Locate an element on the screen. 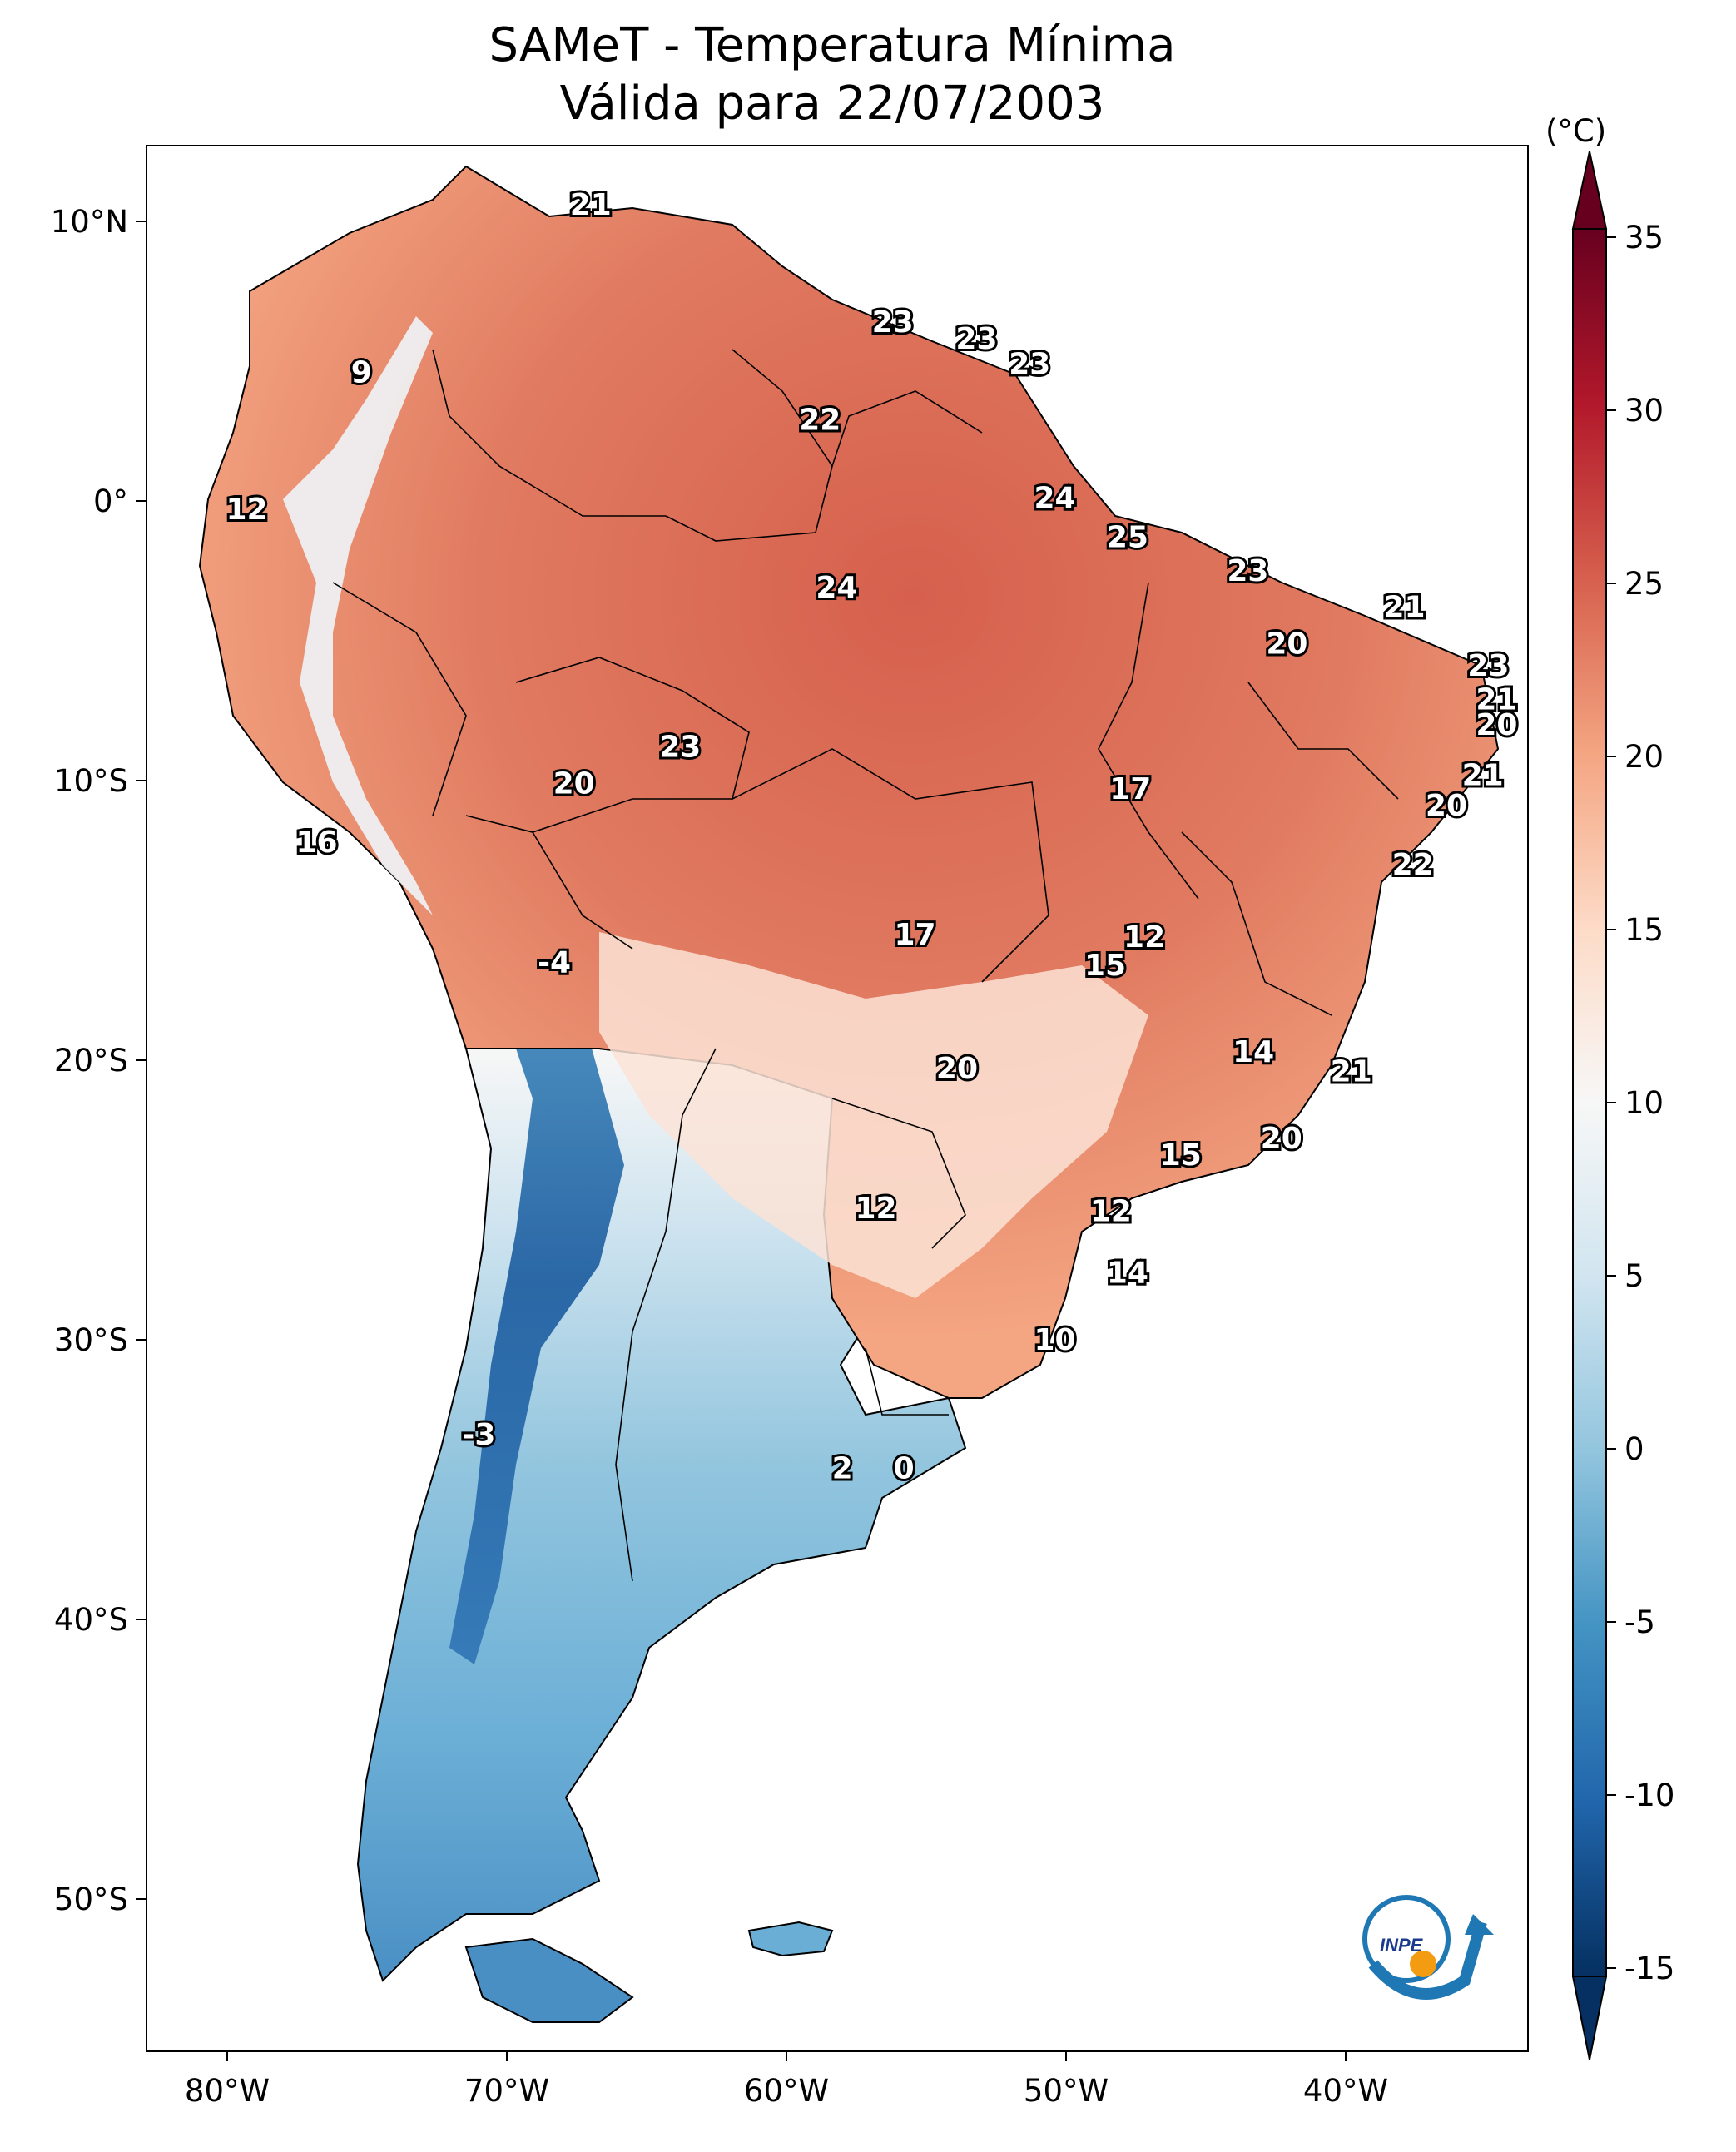 The height and width of the screenshot is (2152, 1736). land-falklands is located at coordinates (790, 1939).